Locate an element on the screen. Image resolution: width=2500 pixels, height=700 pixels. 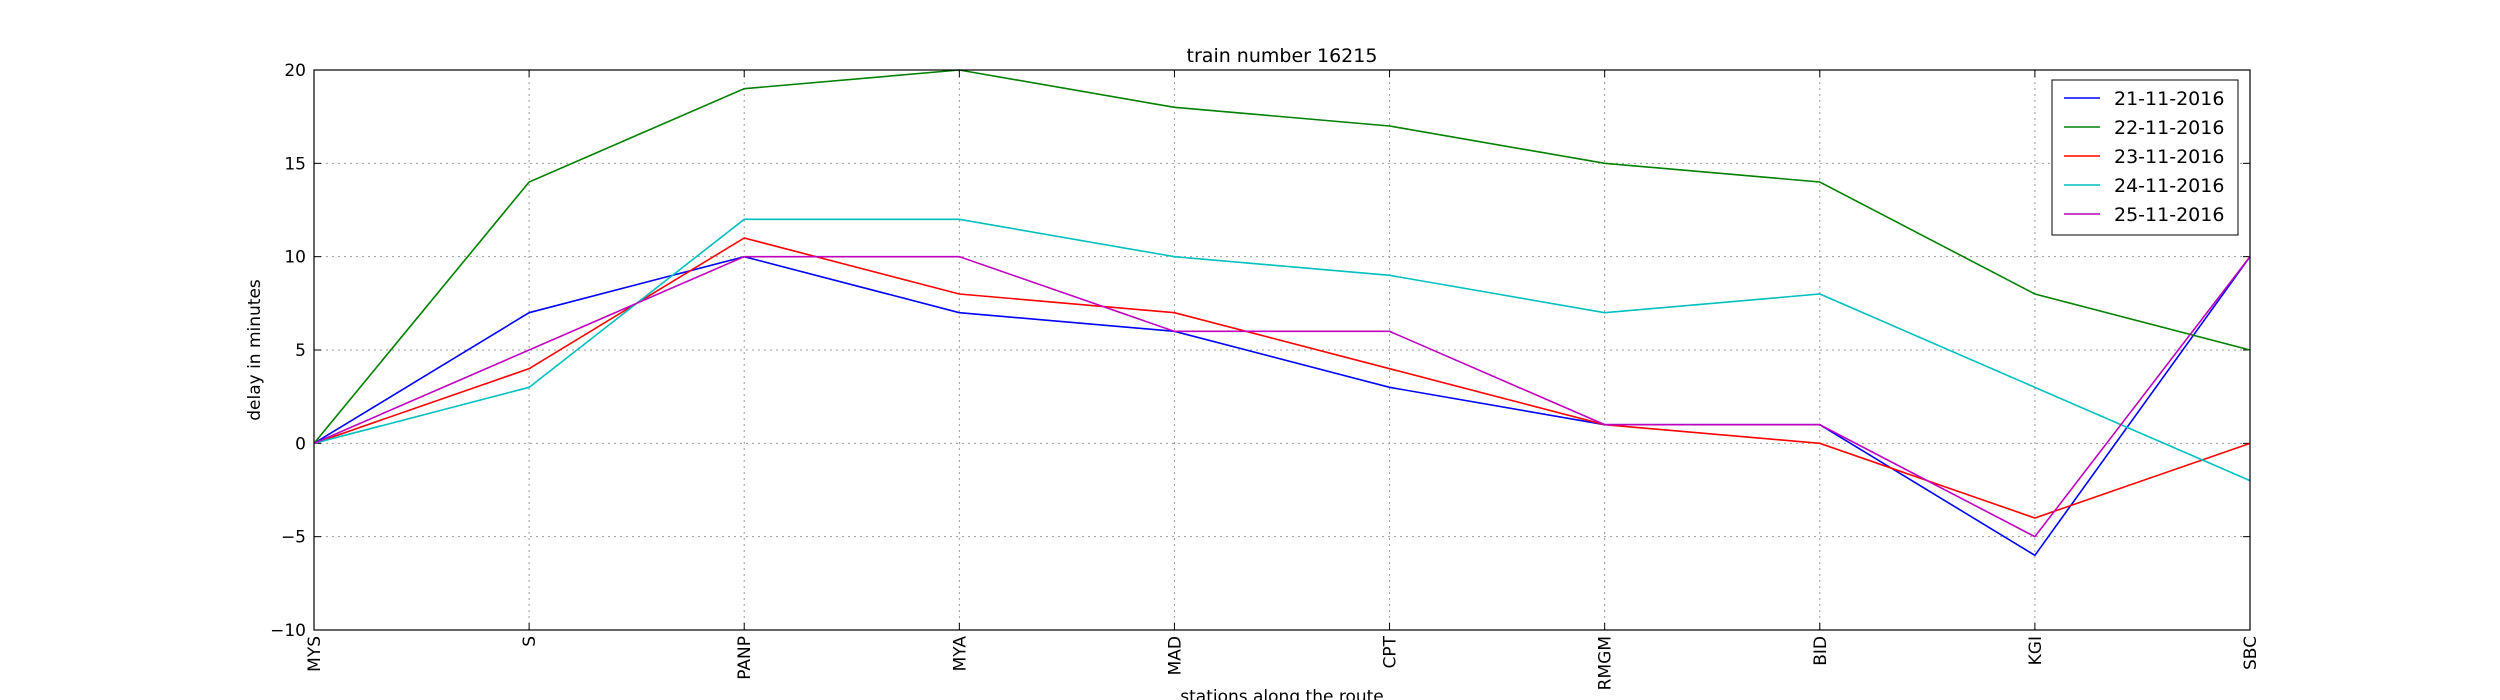
x-tick-label: BID is located at coordinates (1821, 651).